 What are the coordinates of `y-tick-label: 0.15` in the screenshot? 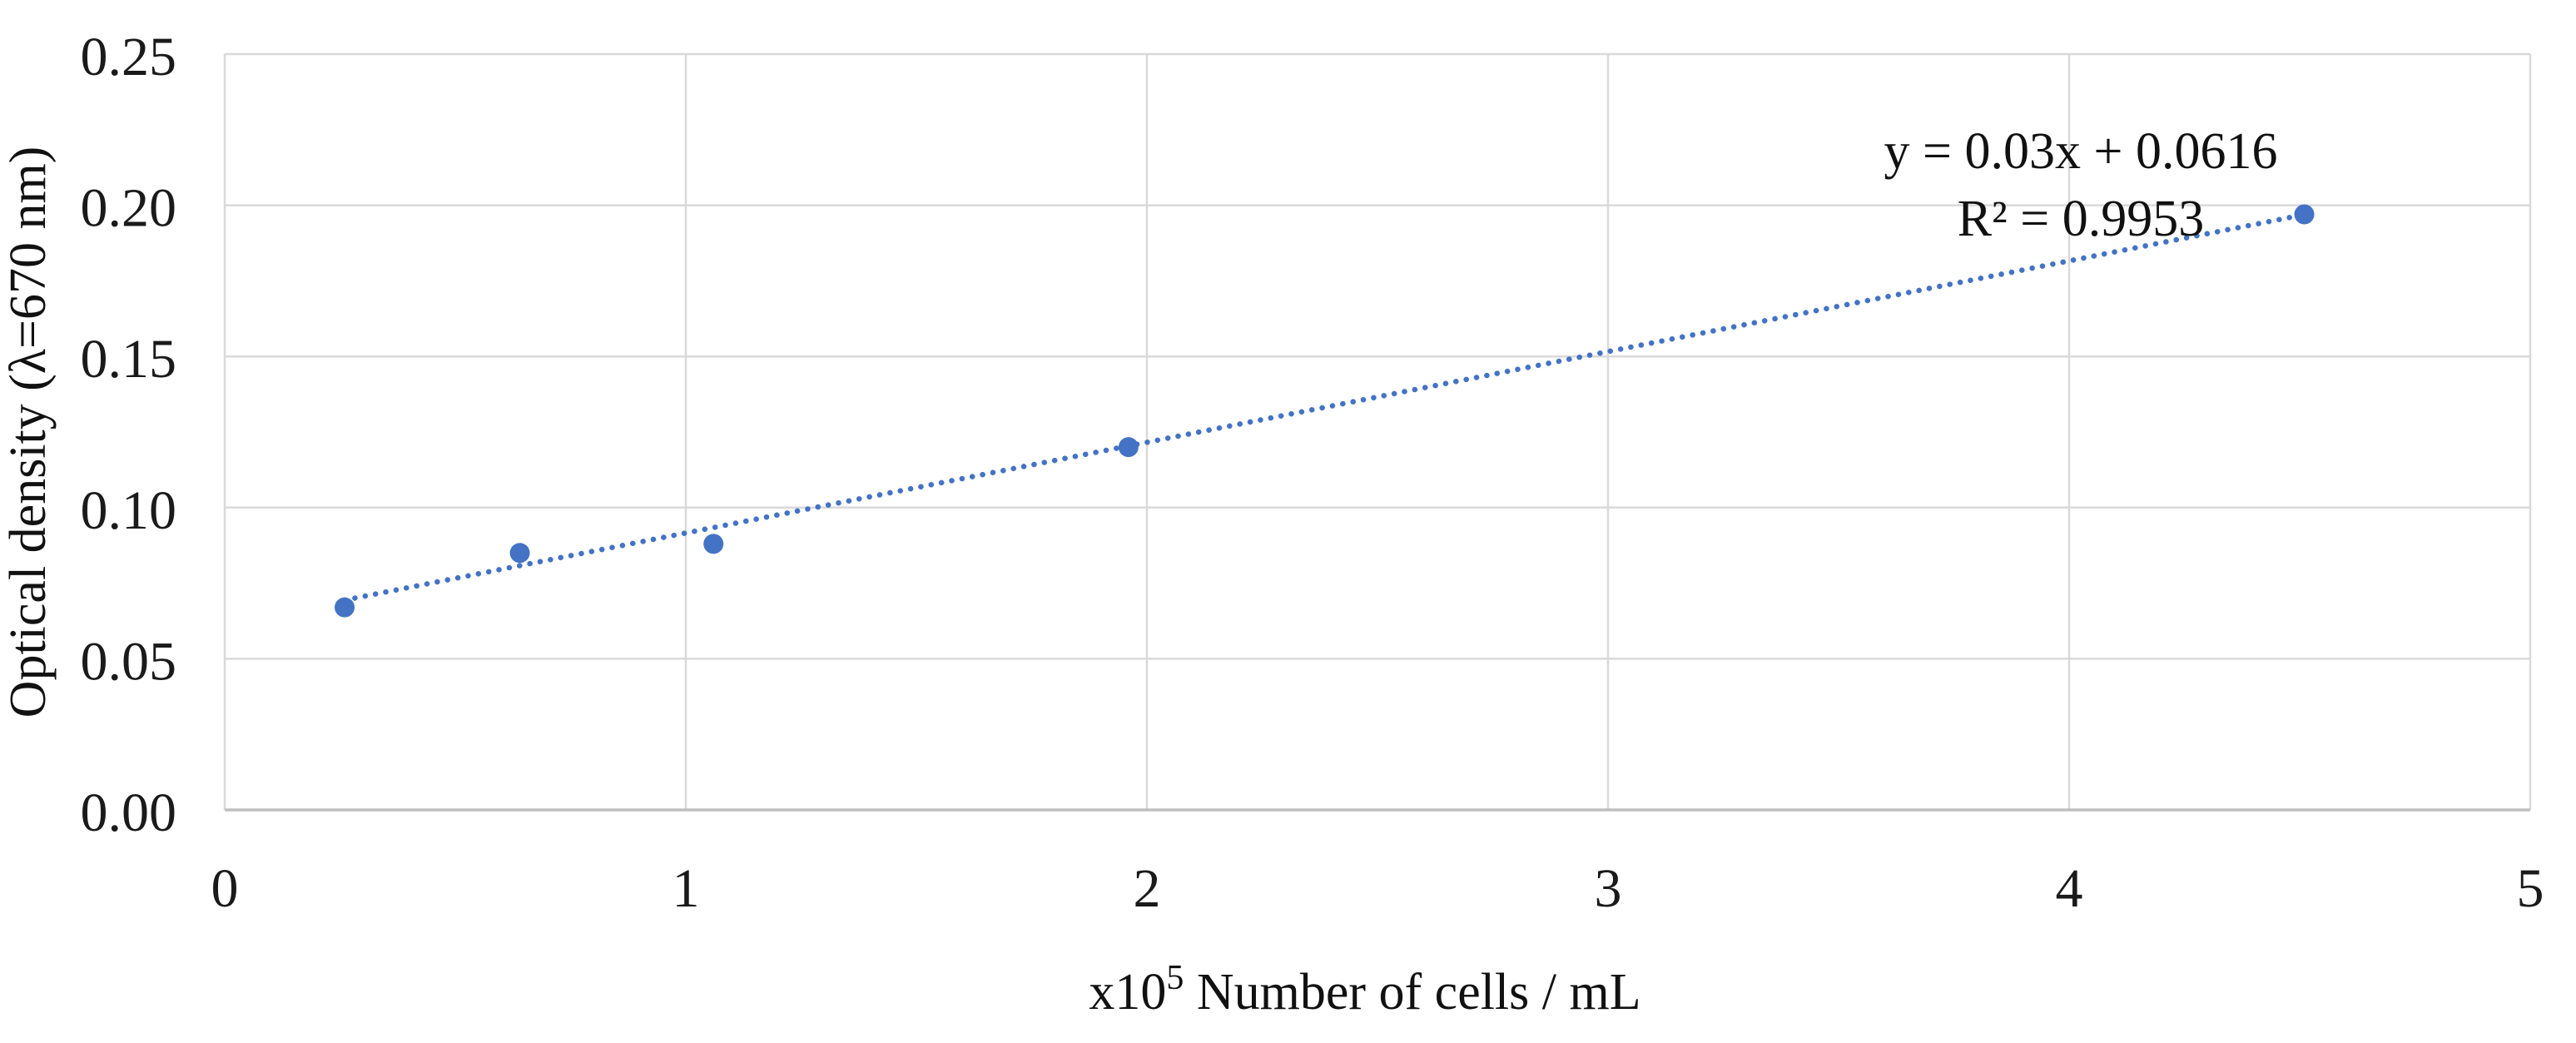 It's located at (129, 359).